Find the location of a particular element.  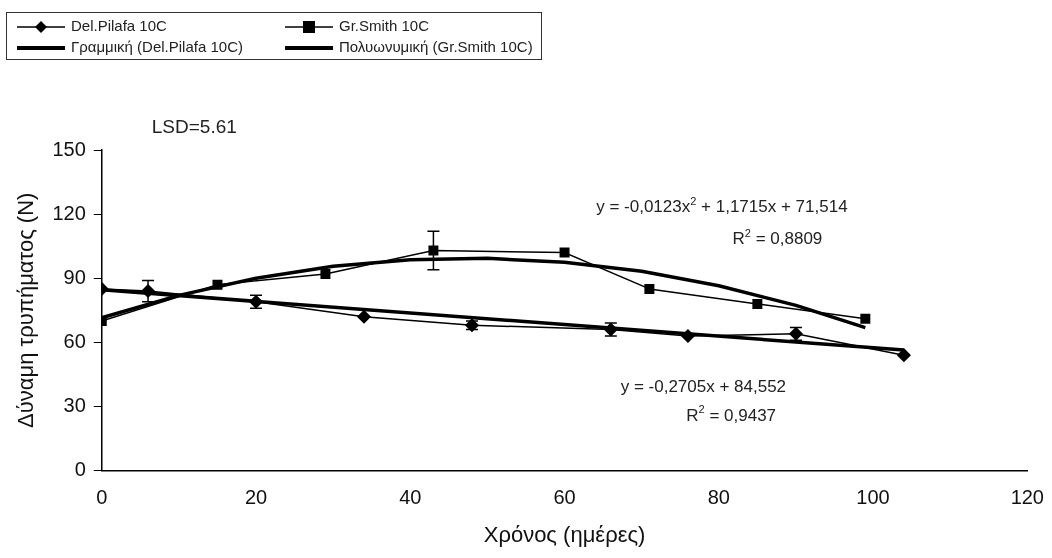

legend-label: Πολυωνυμική (Gr.Smith 10C) is located at coordinates (435, 47).